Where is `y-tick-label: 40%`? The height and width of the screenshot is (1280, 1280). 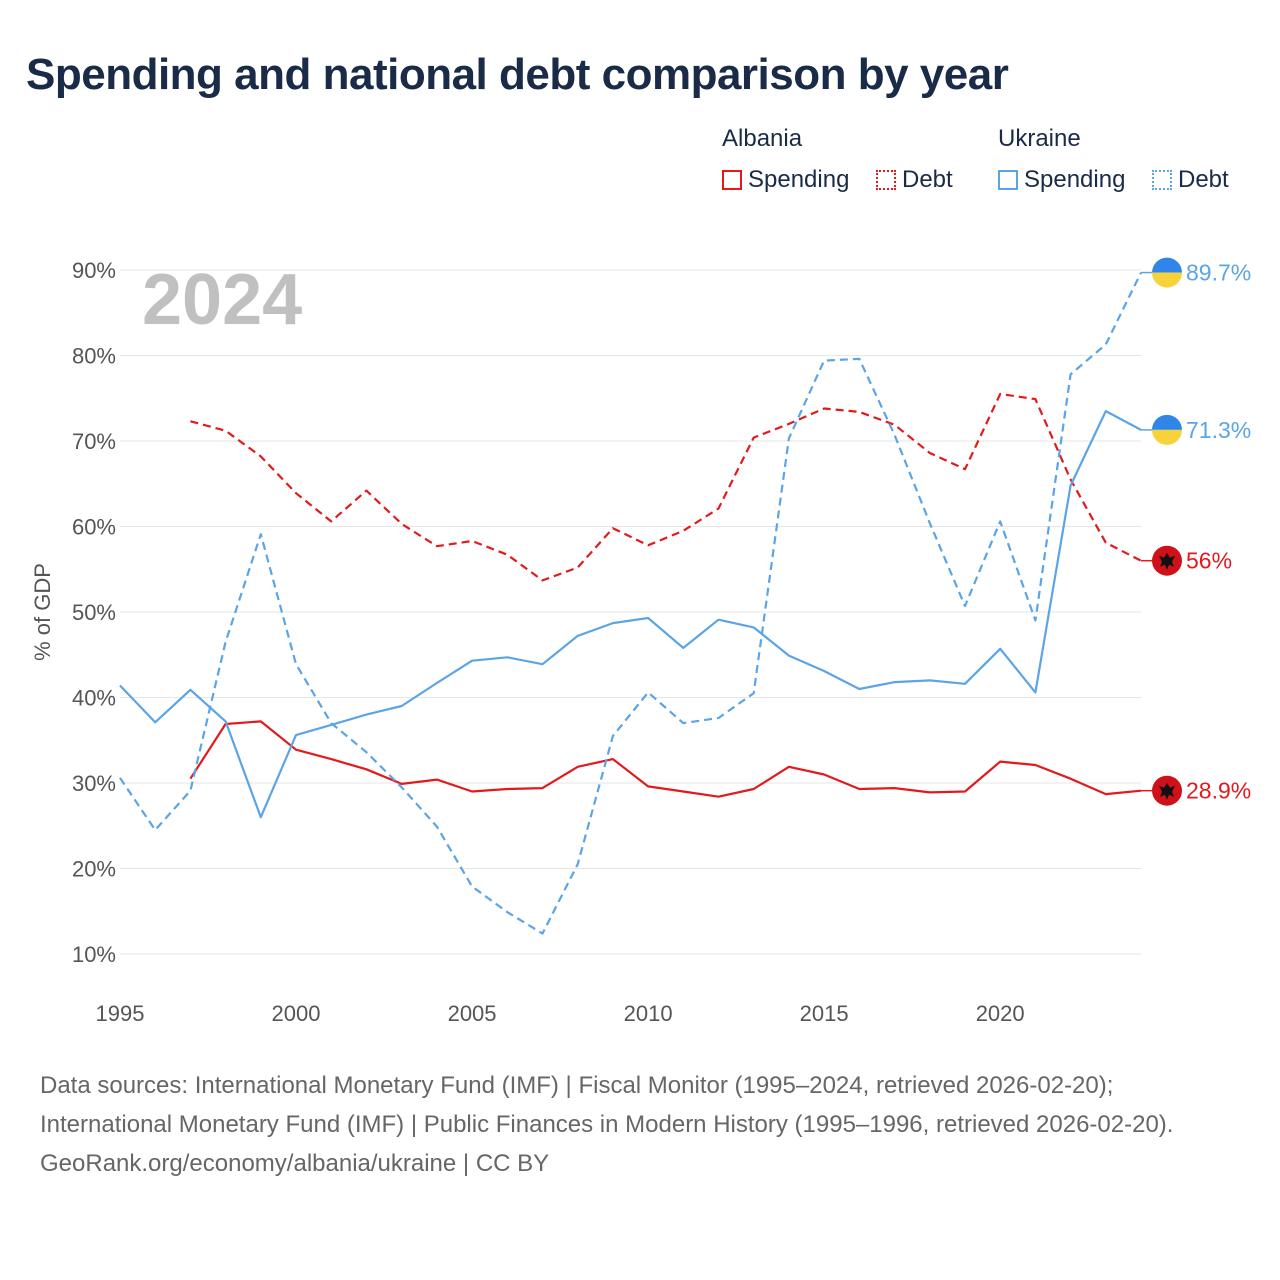
y-tick-label: 40% is located at coordinates (94, 698).